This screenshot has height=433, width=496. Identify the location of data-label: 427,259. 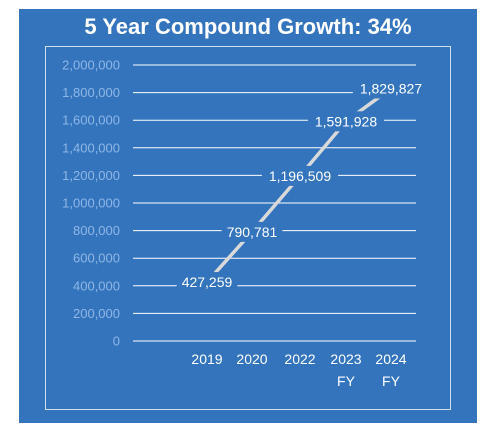
(207, 282).